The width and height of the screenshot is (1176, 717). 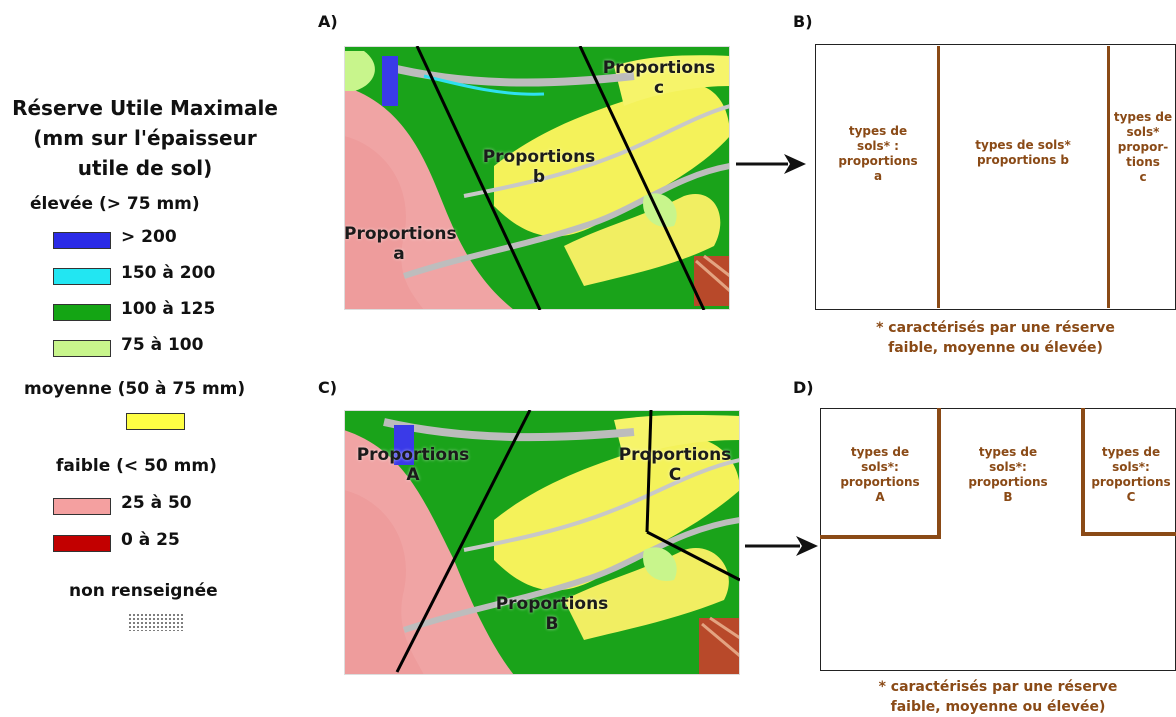 What do you see at coordinates (136, 466) in the screenshot?
I see `legend-group-faible: faible (< 50 mm)` at bounding box center [136, 466].